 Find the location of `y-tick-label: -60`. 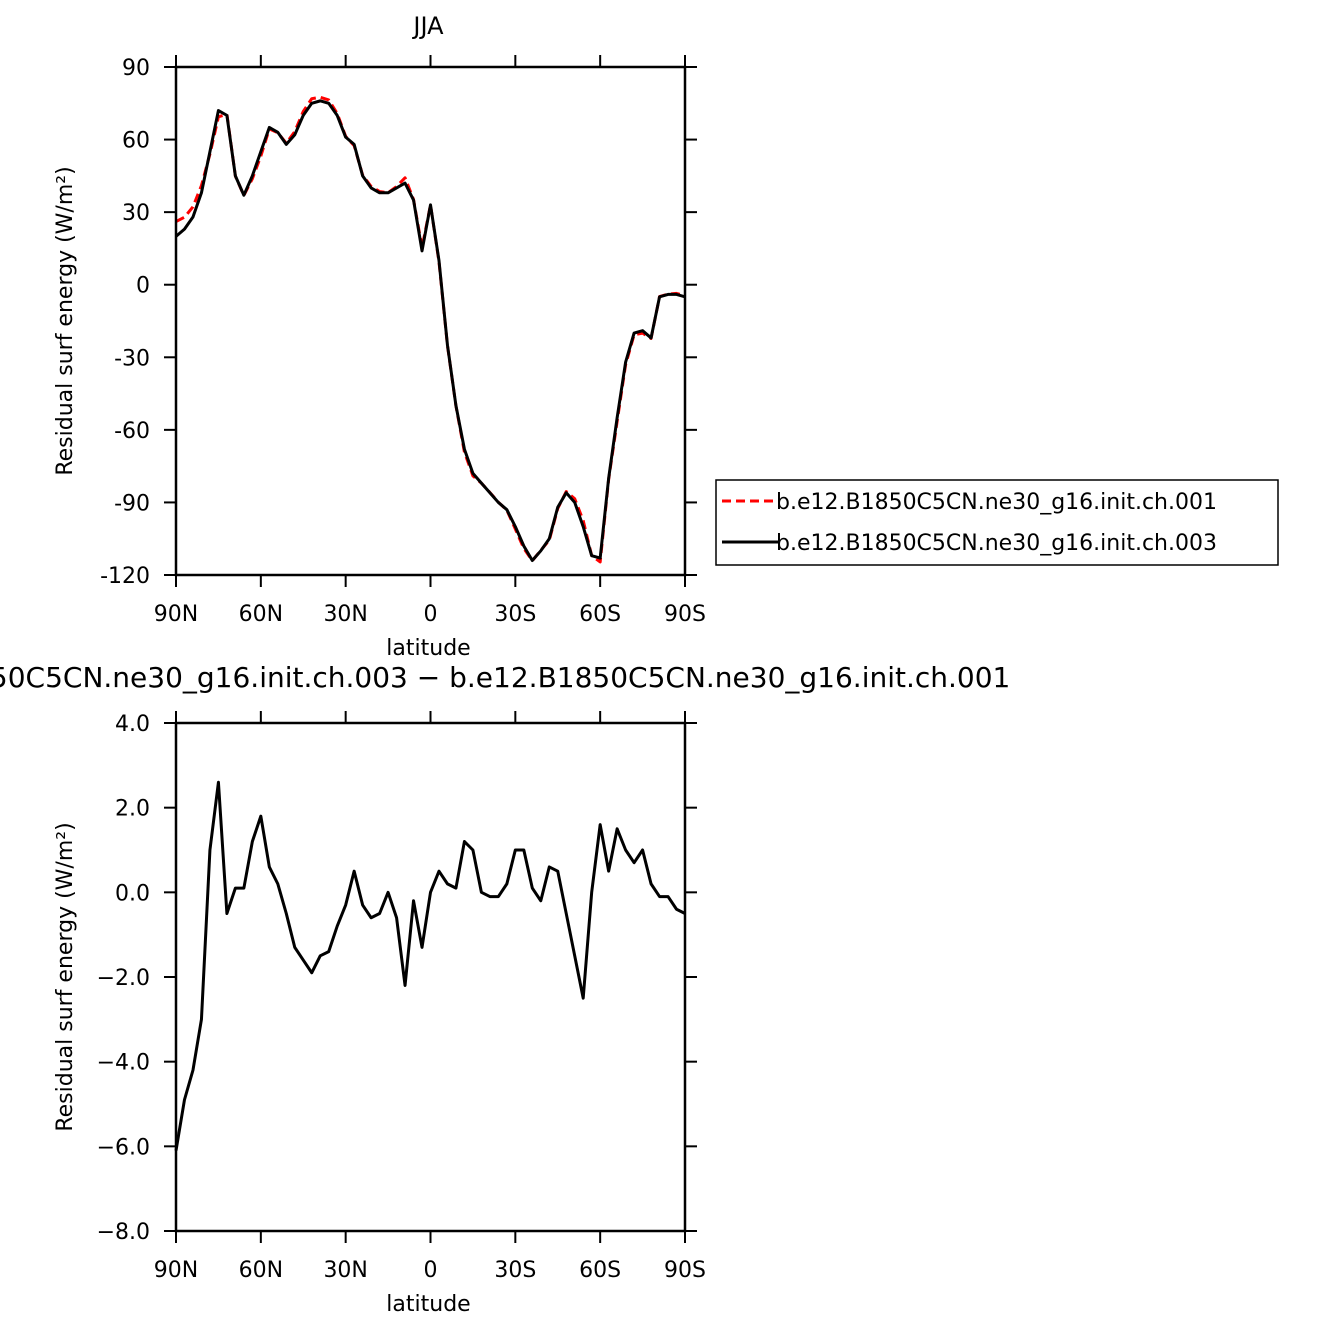

y-tick-label: -60 is located at coordinates (132, 431).